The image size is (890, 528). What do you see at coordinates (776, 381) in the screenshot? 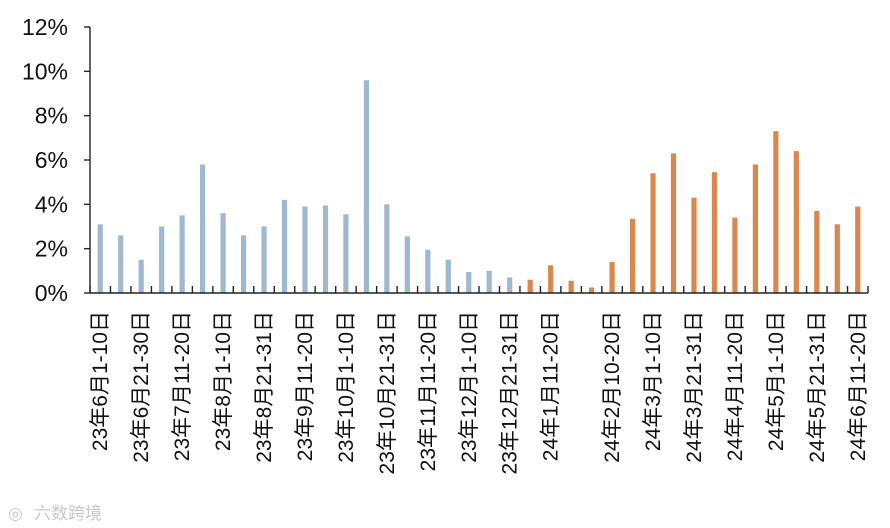
I see `x-tick-label: 24年5月1-10日` at bounding box center [776, 381].